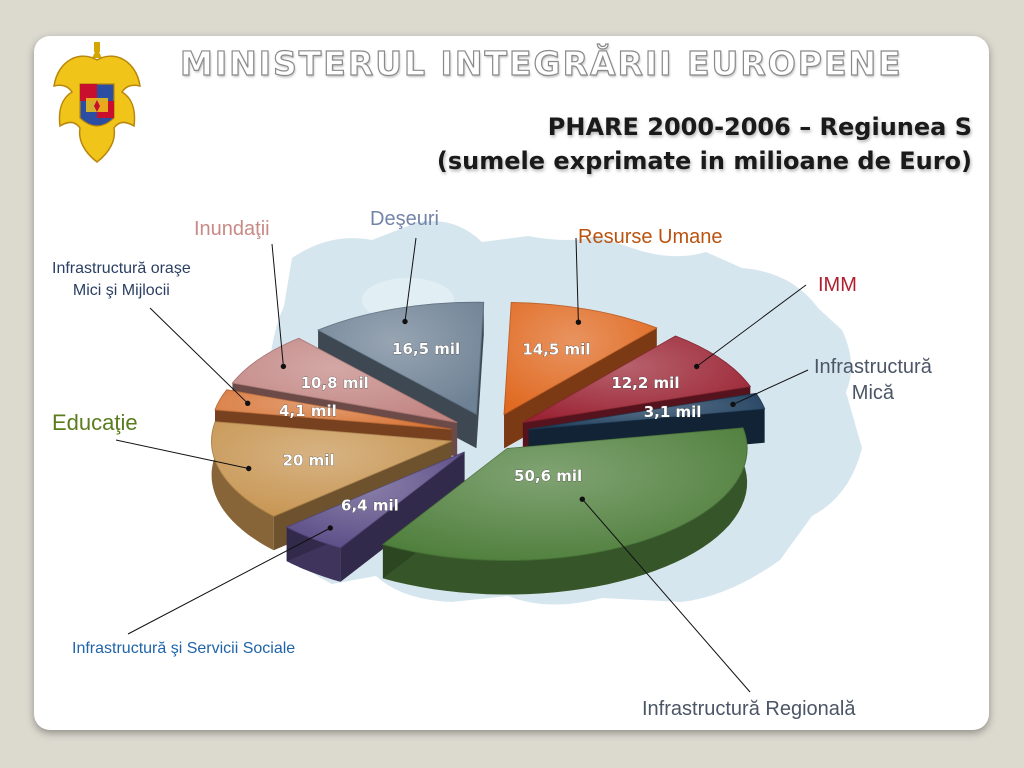 The image size is (1024, 768). I want to click on organization-heading: MINISTERUL INTEGRĂRII EUROPENE, so click(541, 63).